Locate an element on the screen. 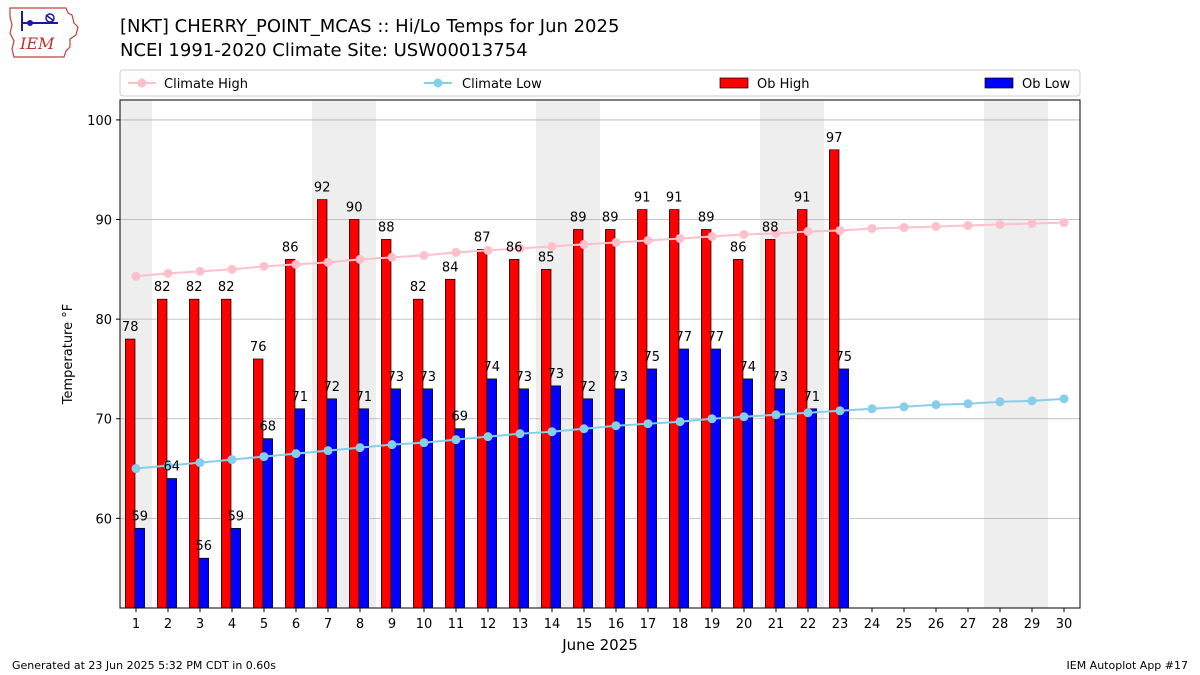  legend-ob-low-swatch is located at coordinates (999, 83).